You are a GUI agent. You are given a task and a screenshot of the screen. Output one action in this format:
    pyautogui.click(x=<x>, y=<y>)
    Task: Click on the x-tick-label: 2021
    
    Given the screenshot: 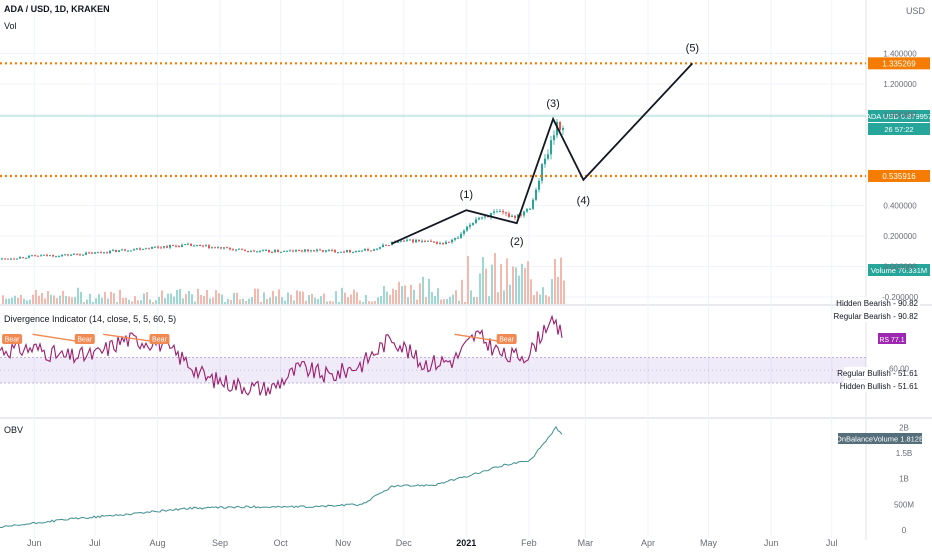 What is the action you would take?
    pyautogui.click(x=466, y=543)
    